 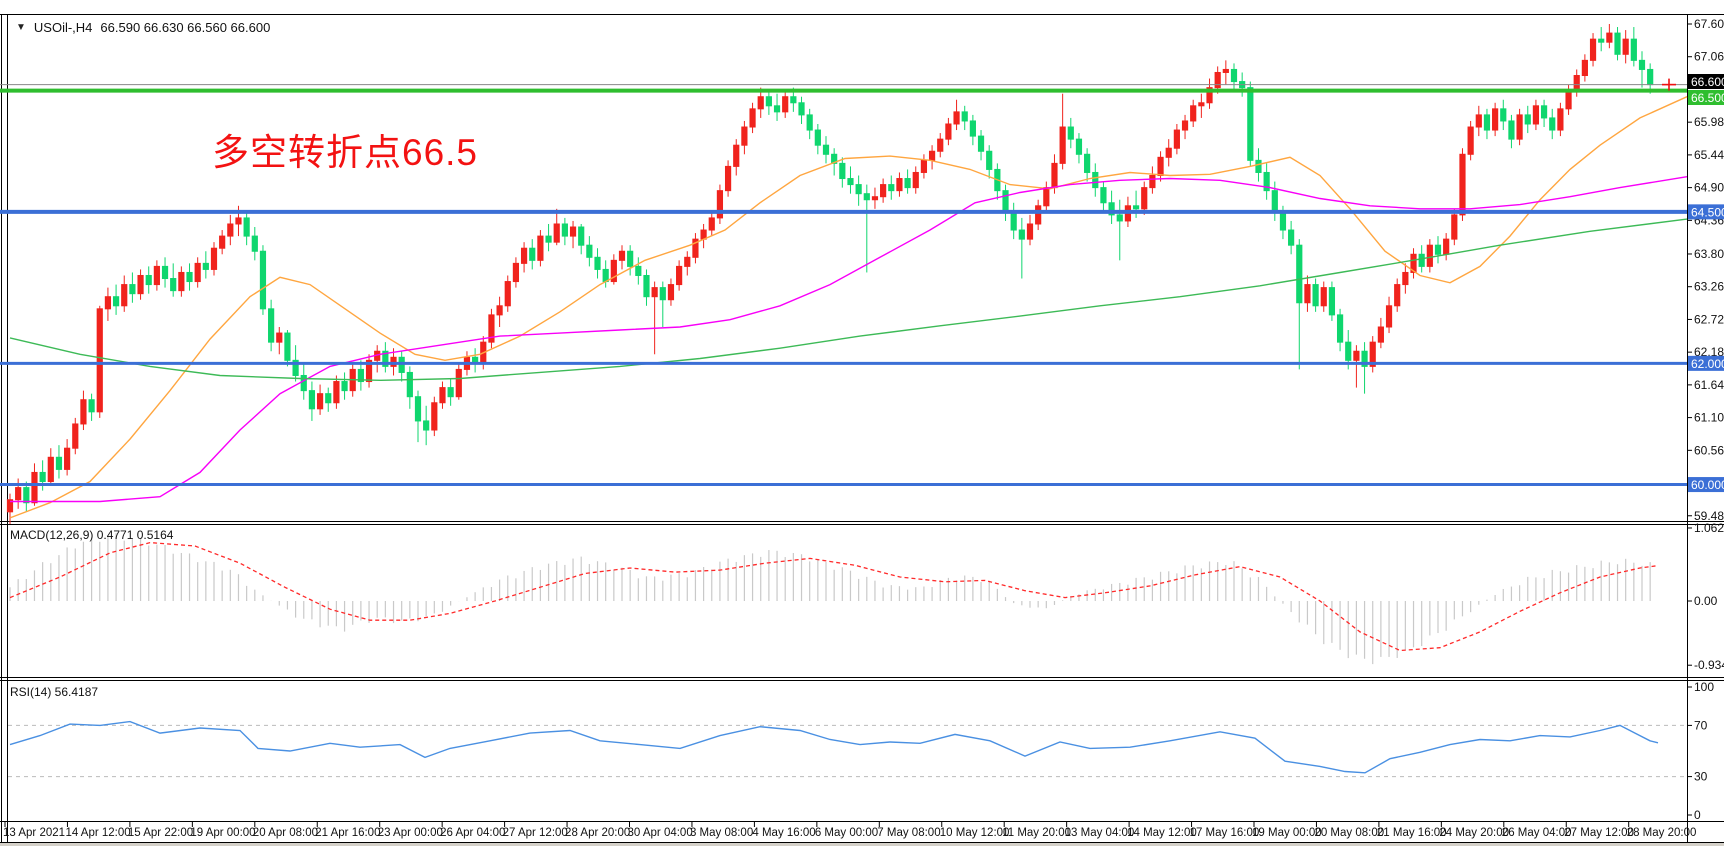 What do you see at coordinates (1662, 833) in the screenshot?
I see `time-axis-label: 28 May 20:00` at bounding box center [1662, 833].